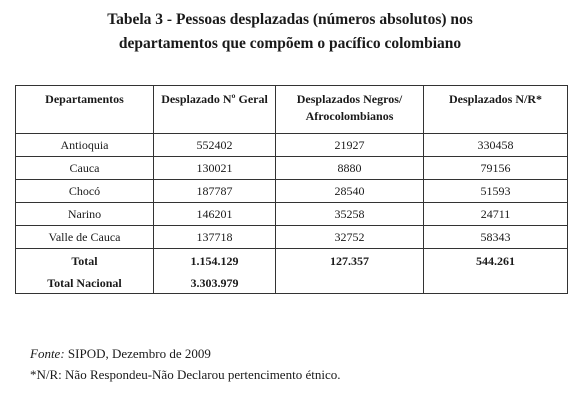 The height and width of the screenshot is (402, 580). Describe the element at coordinates (84, 168) in the screenshot. I see `cell-departamento: Cauca` at that location.